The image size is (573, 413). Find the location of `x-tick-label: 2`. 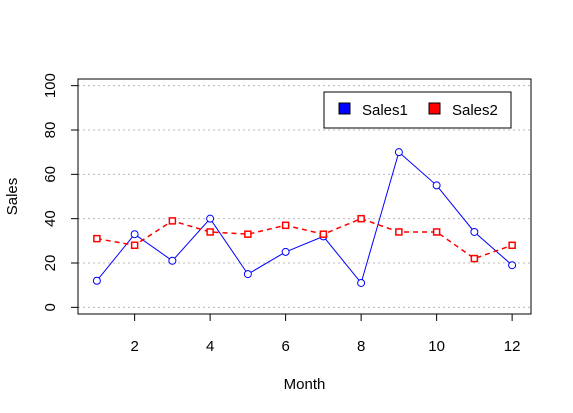

x-tick-label: 2 is located at coordinates (134, 346).